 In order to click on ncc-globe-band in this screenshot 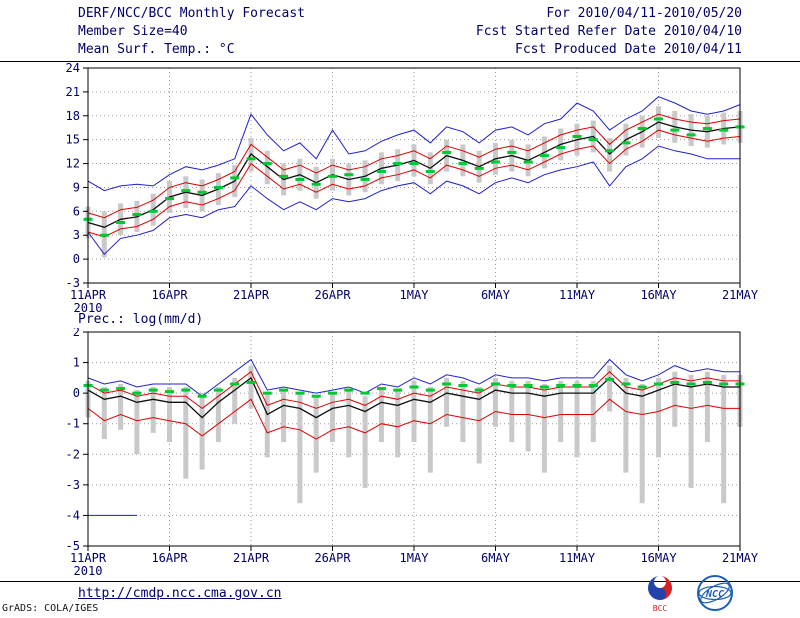, I will do `click(715, 593)`.